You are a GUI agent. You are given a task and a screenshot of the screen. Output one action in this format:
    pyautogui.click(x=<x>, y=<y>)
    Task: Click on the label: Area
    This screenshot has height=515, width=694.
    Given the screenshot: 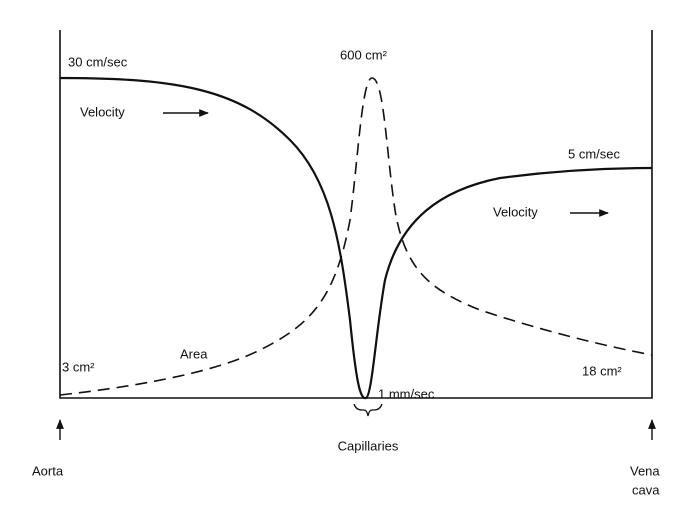 What is the action you would take?
    pyautogui.click(x=194, y=353)
    